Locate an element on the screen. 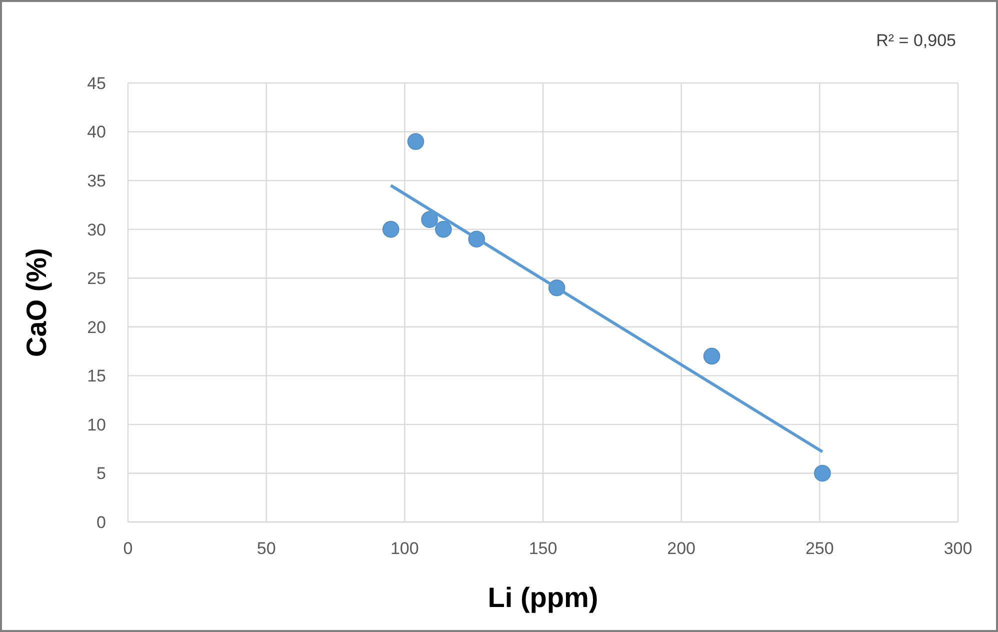  y-tick-label: 15 is located at coordinates (96, 376).